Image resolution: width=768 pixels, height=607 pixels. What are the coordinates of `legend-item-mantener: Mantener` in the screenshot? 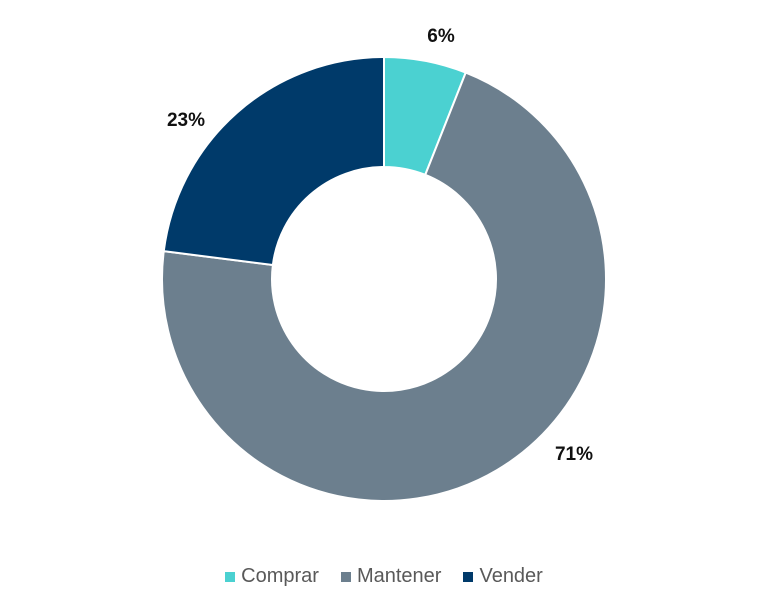 It's located at (391, 576).